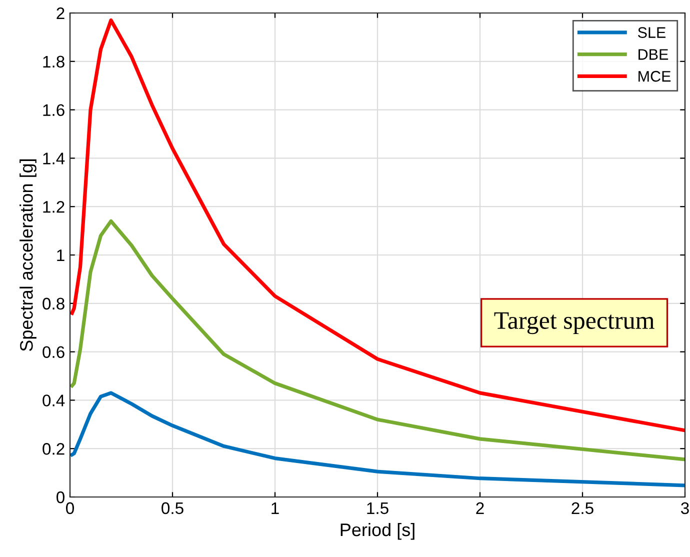 The image size is (690, 557). Describe the element at coordinates (60, 13) in the screenshot. I see `y-tick-label: 2` at that location.